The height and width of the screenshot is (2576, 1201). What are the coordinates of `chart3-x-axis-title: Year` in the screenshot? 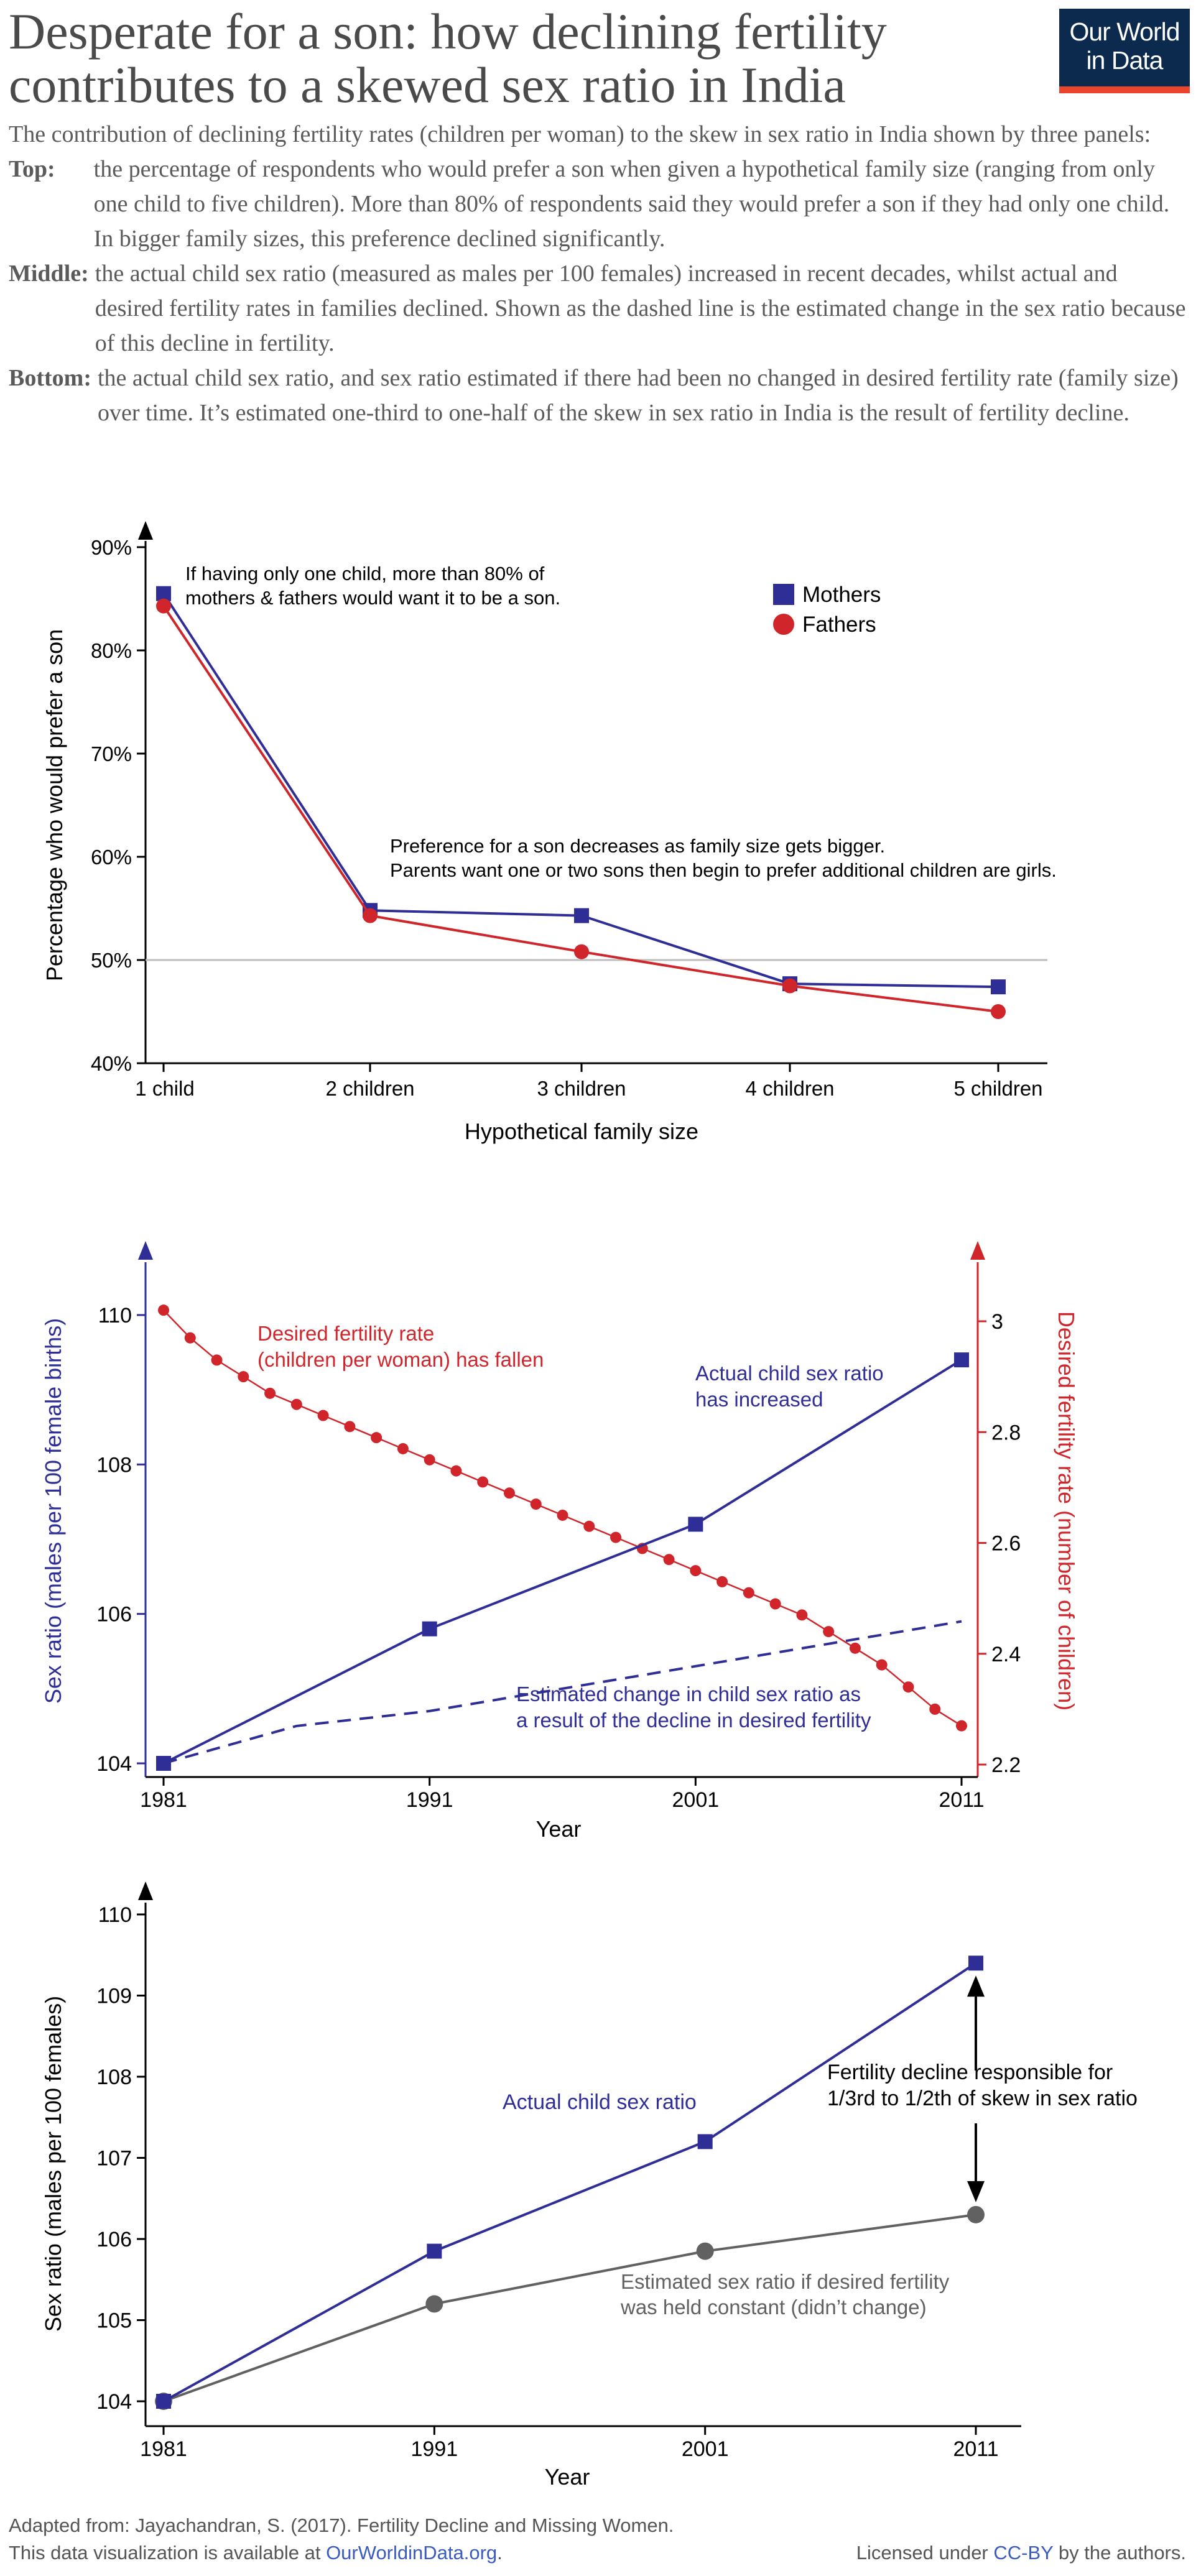 It's located at (567, 2477).